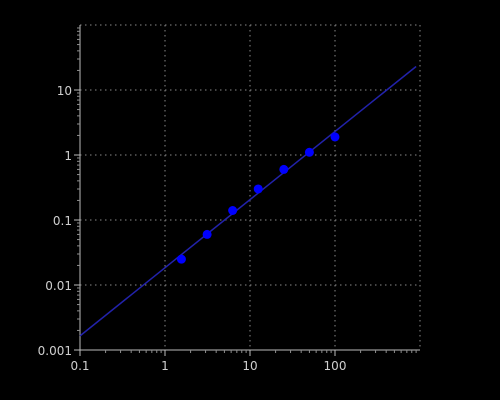 The width and height of the screenshot is (500, 400). I want to click on y-tick-label: 10, so click(64, 91).